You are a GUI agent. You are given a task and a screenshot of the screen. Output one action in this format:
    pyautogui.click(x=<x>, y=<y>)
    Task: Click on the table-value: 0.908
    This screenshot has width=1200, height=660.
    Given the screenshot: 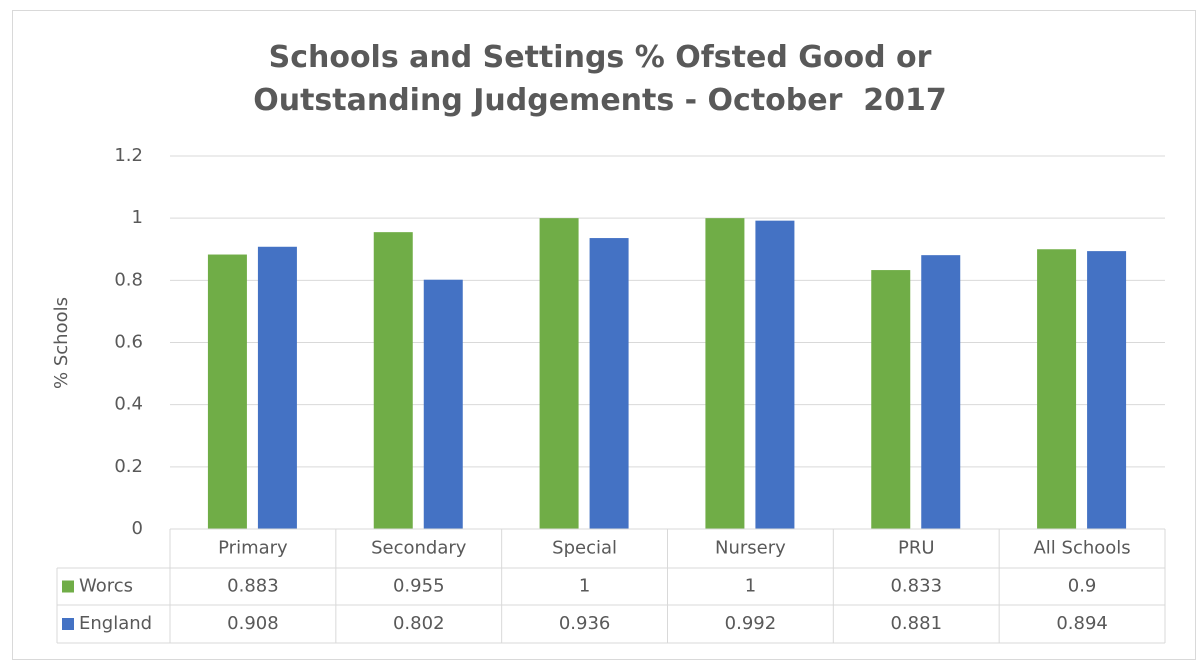 What is the action you would take?
    pyautogui.click(x=253, y=623)
    